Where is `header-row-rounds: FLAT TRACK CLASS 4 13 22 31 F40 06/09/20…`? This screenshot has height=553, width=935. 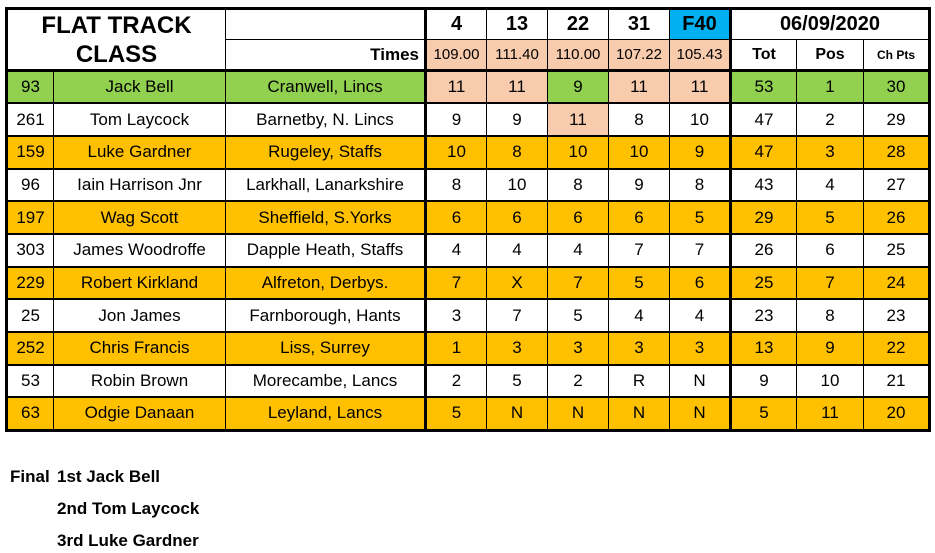
header-row-rounds: FLAT TRACK CLASS 4 13 22 31 F40 06/09/20… is located at coordinates (468, 40).